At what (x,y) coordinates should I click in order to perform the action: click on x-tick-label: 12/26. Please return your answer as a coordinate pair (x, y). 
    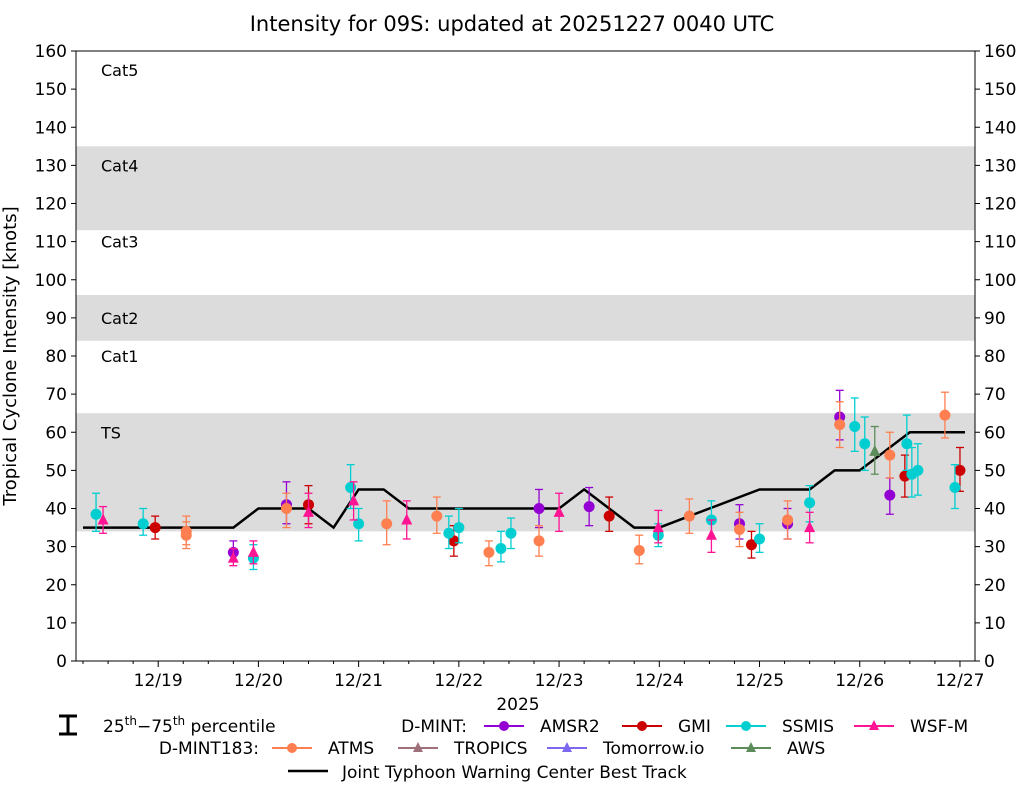
    Looking at the image, I should click on (859, 681).